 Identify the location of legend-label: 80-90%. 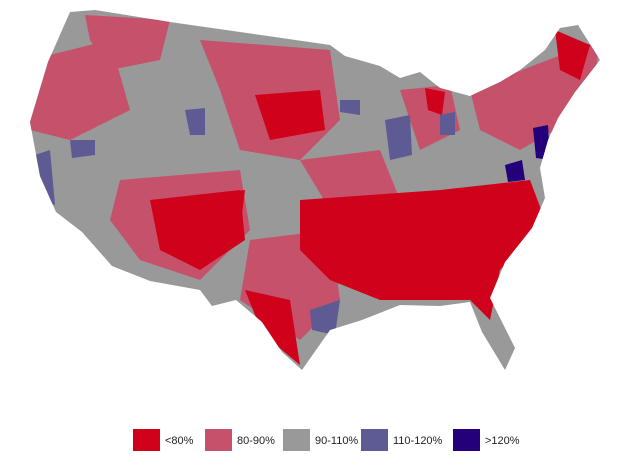
(256, 441).